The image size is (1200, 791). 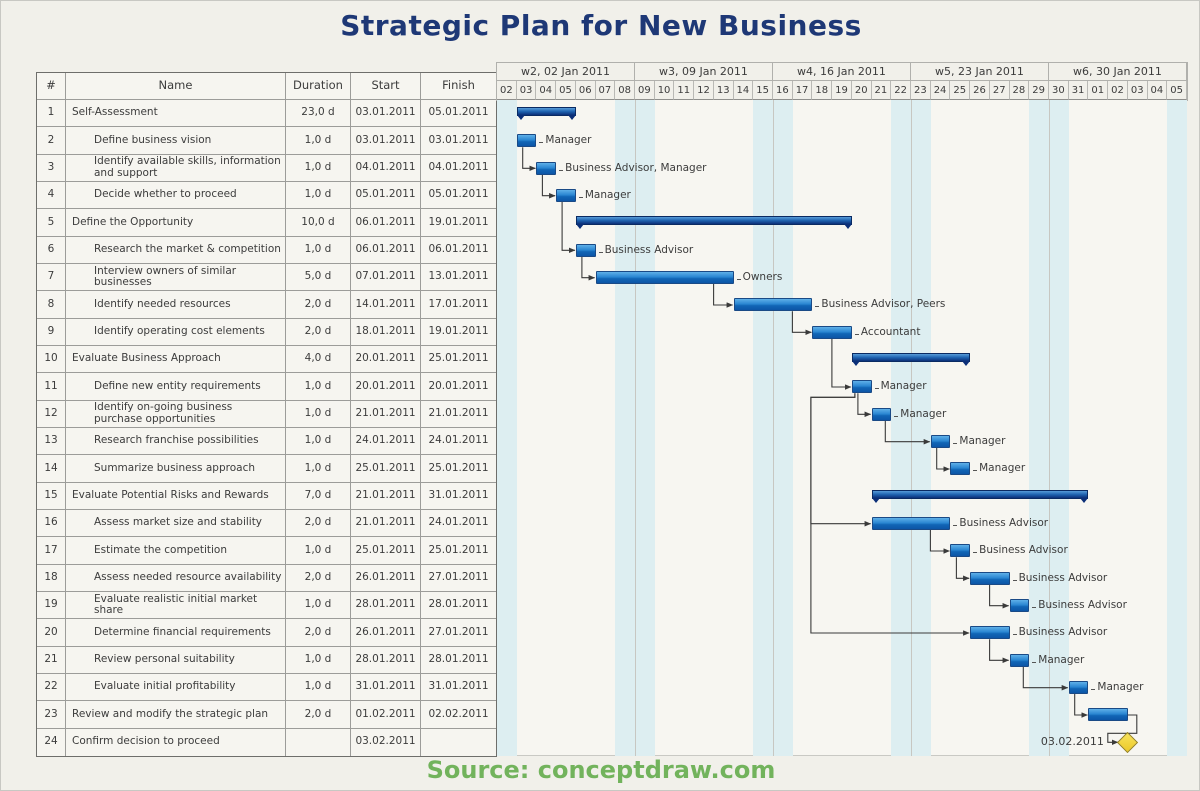 I want to click on table-cell-name: Estimate the competition, so click(x=176, y=551).